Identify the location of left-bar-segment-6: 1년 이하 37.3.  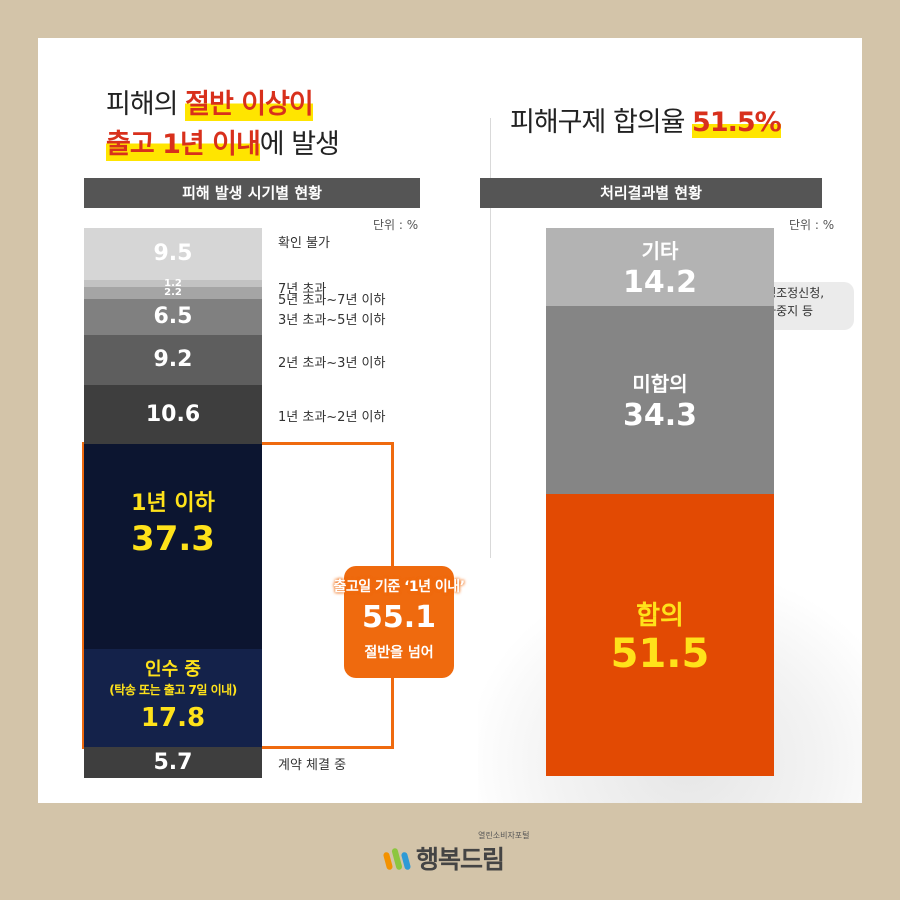
(173, 546).